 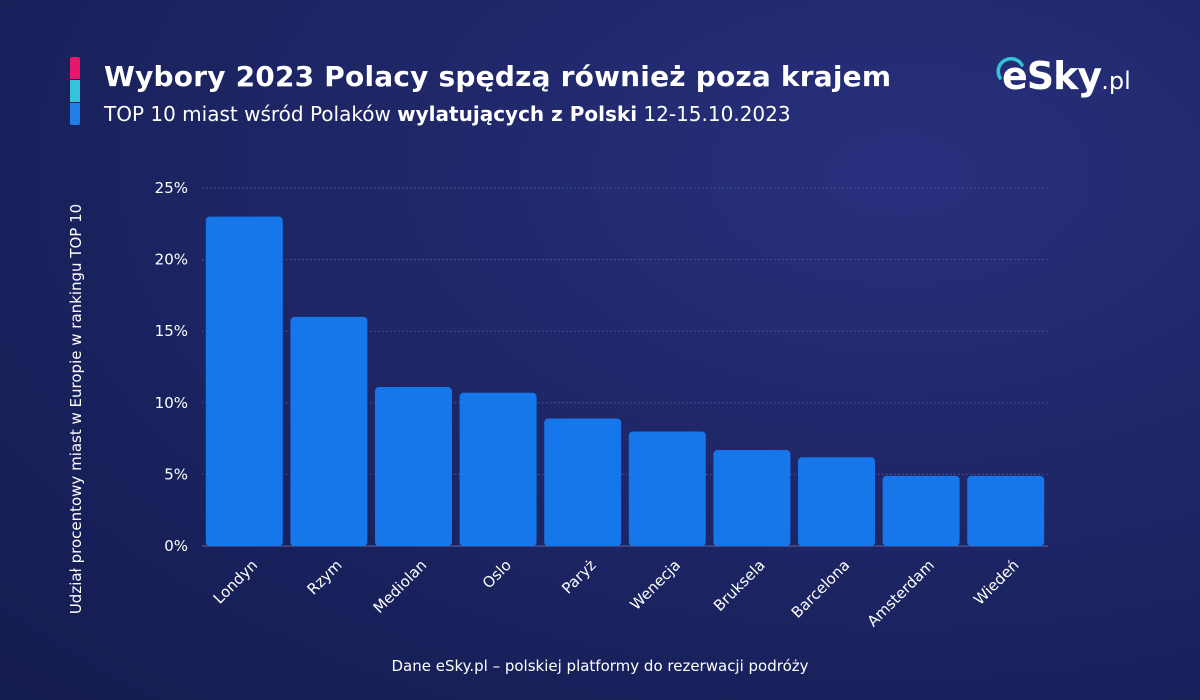 I want to click on bar-londyn, so click(x=244, y=381).